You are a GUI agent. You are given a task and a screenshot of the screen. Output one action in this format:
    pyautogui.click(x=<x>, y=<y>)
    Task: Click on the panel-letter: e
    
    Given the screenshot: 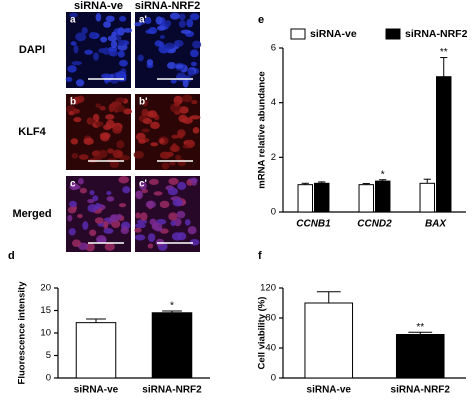 What is the action you would take?
    pyautogui.click(x=261, y=20)
    